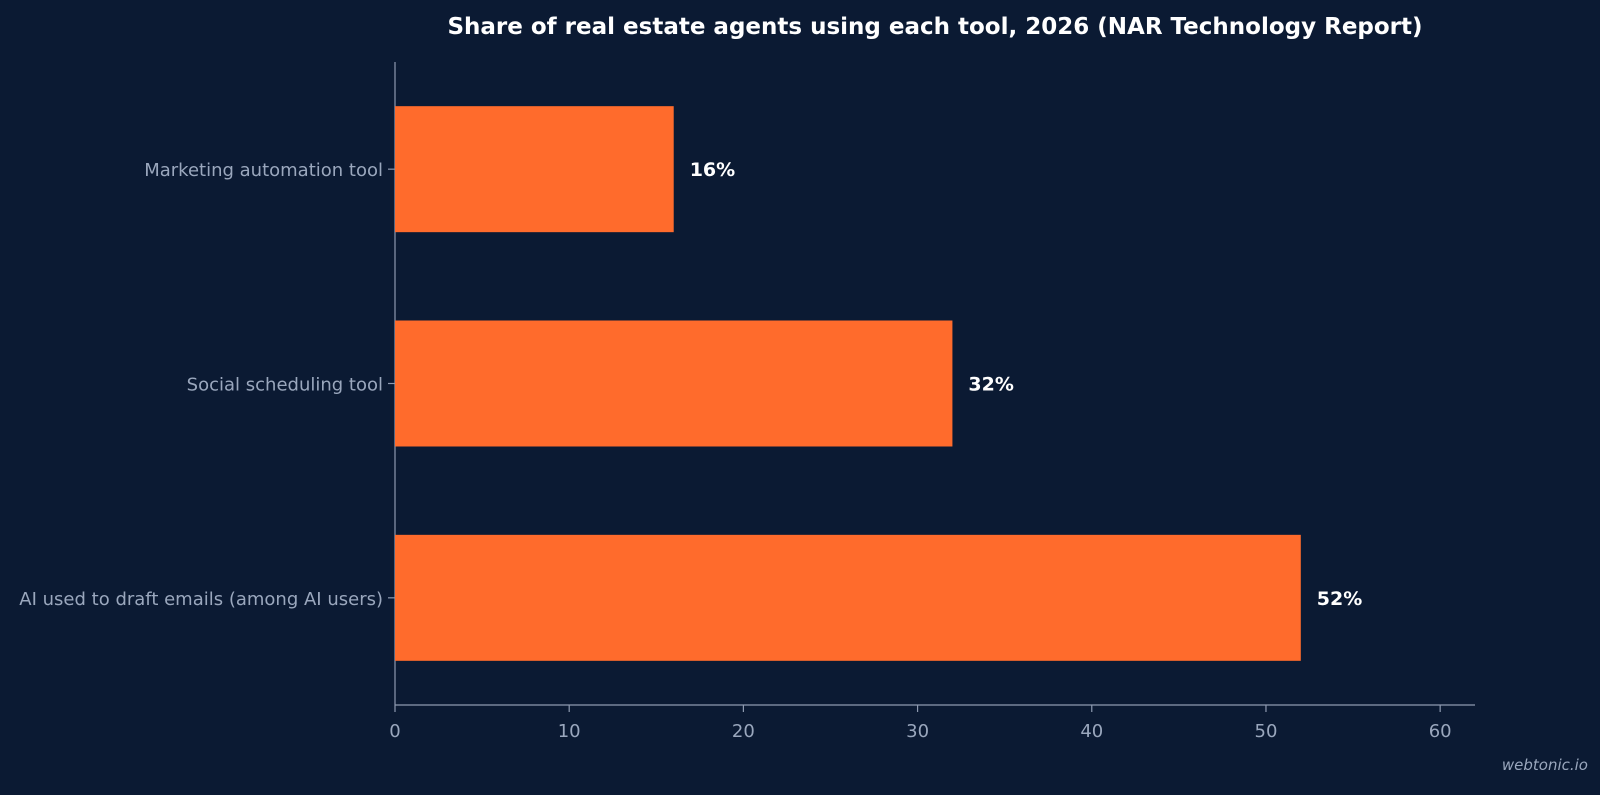 The height and width of the screenshot is (795, 1600). Describe the element at coordinates (917, 731) in the screenshot. I see `x-tick-label: 30` at that location.